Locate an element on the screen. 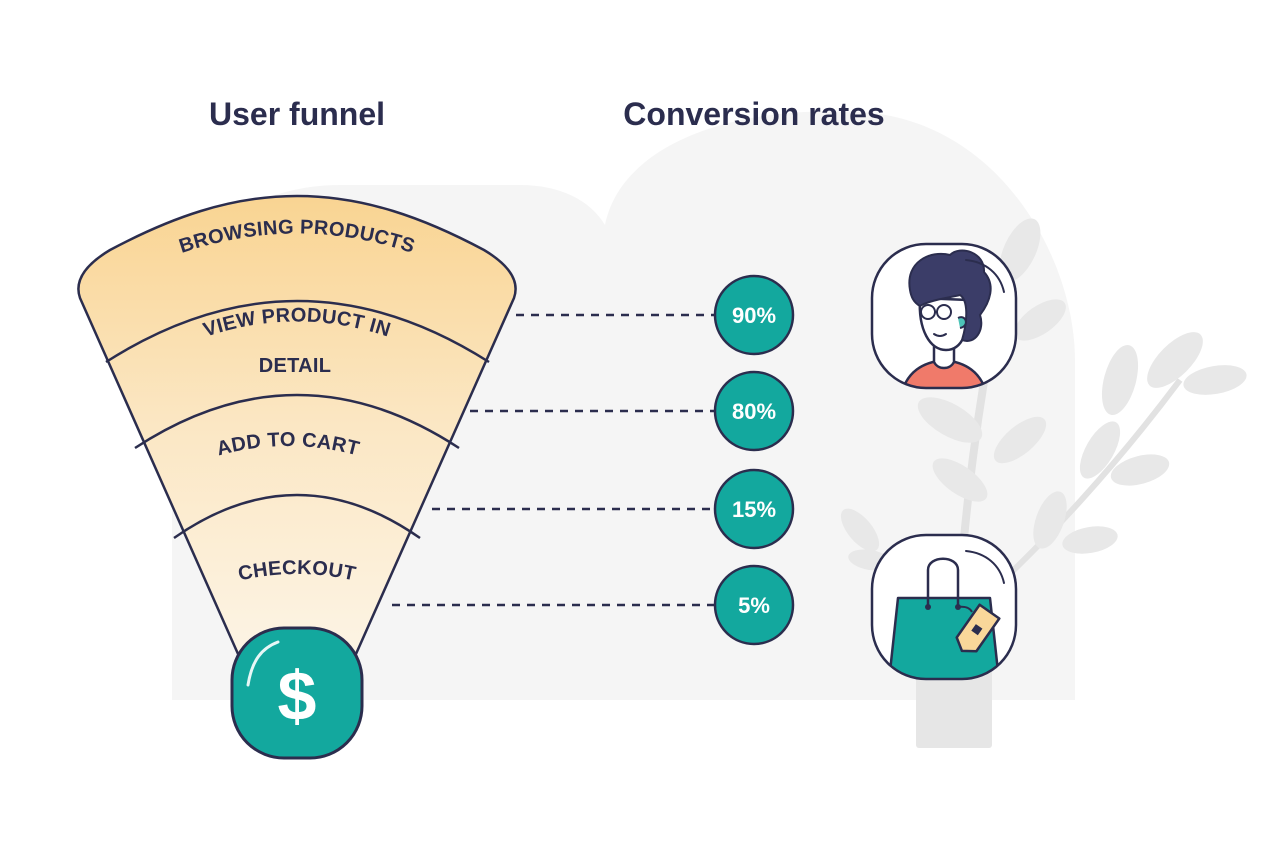 The width and height of the screenshot is (1280, 853). dollar-icon: $ is located at coordinates (297, 696).